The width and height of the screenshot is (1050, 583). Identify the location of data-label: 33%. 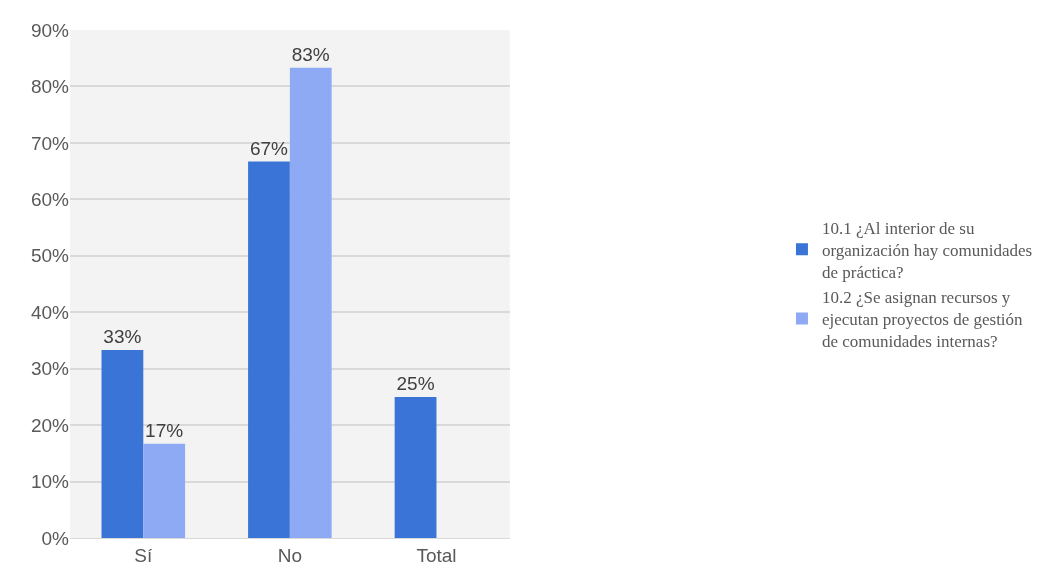
(122, 337).